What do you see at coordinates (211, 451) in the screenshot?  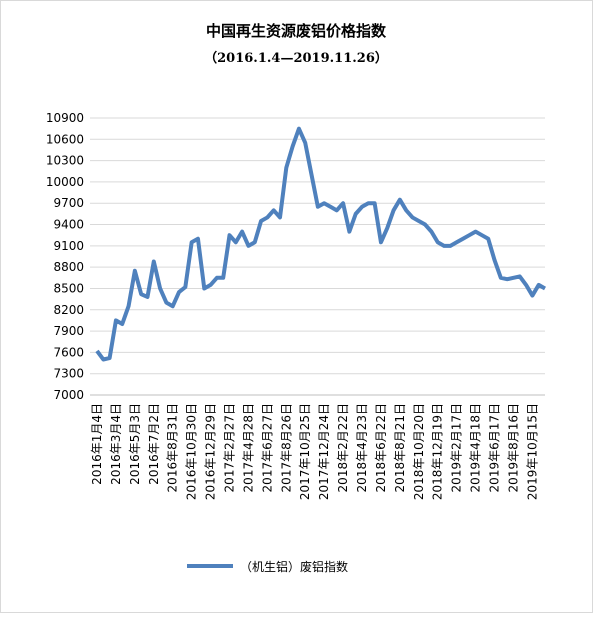 I see `x-tick-label: 2016年12月29日` at bounding box center [211, 451].